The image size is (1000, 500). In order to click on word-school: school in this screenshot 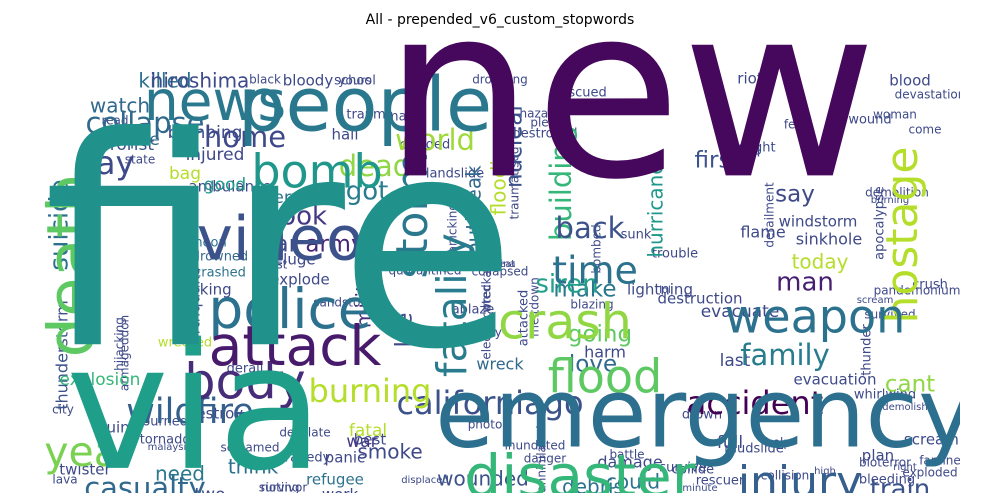, I will do `click(355, 81)`.